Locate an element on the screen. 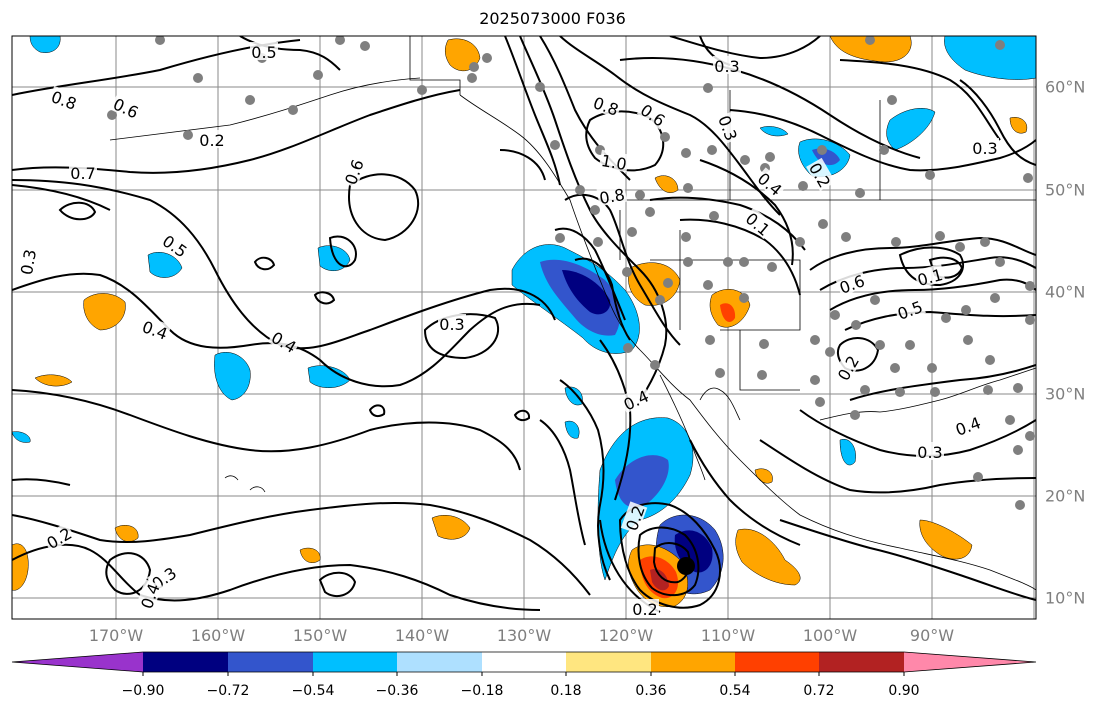  contour-label: 0.5 is located at coordinates (263, 52).